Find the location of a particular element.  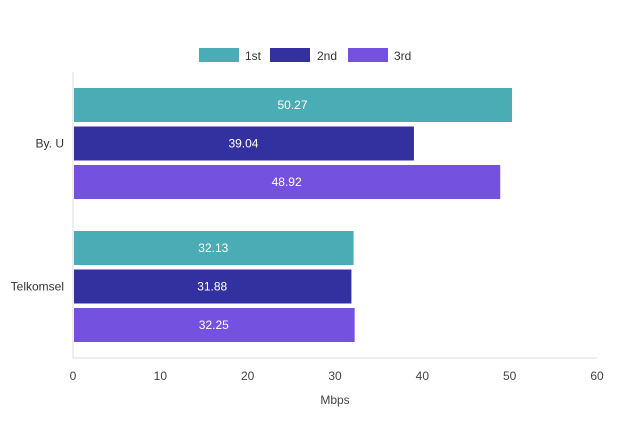

x-tick-label: 10 is located at coordinates (161, 376).